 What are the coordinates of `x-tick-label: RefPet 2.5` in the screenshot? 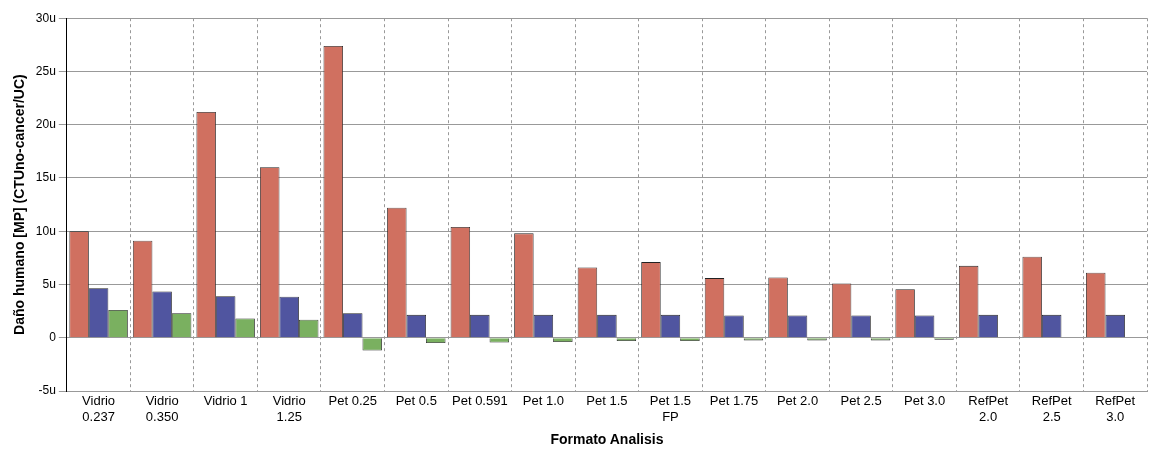 It's located at (1051, 408).